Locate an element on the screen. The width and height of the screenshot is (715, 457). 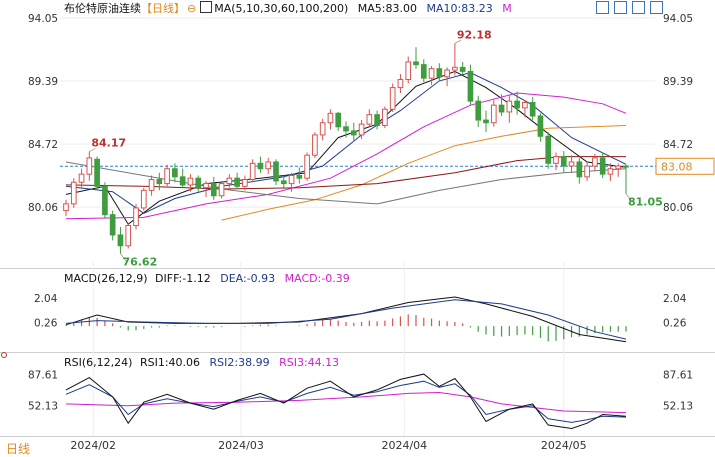
ma-line-ma60 is located at coordinates (424, 173).